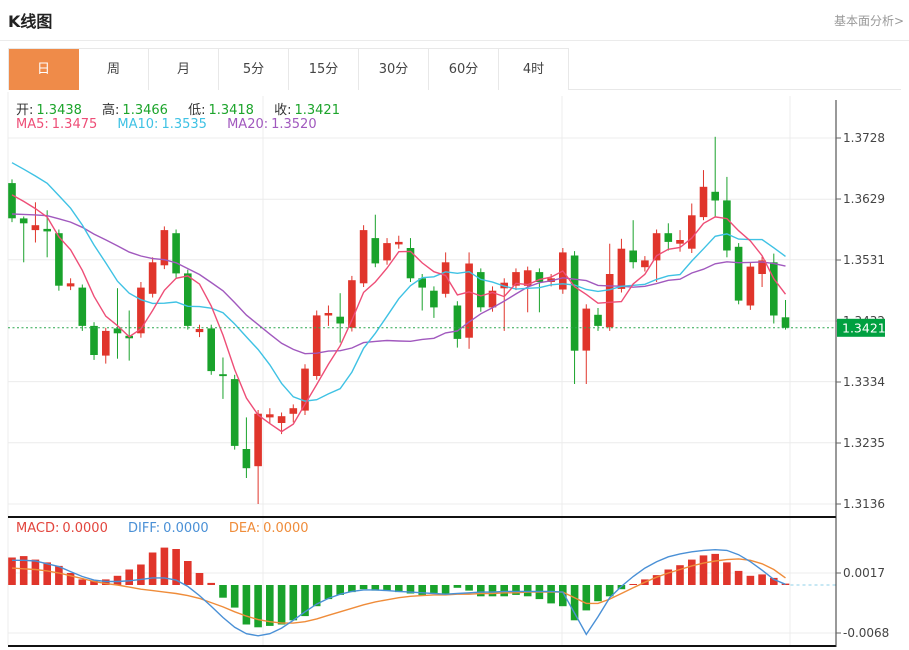 The height and width of the screenshot is (650, 909). Describe the element at coordinates (114, 69) in the screenshot. I see `tab-week: 周` at that location.